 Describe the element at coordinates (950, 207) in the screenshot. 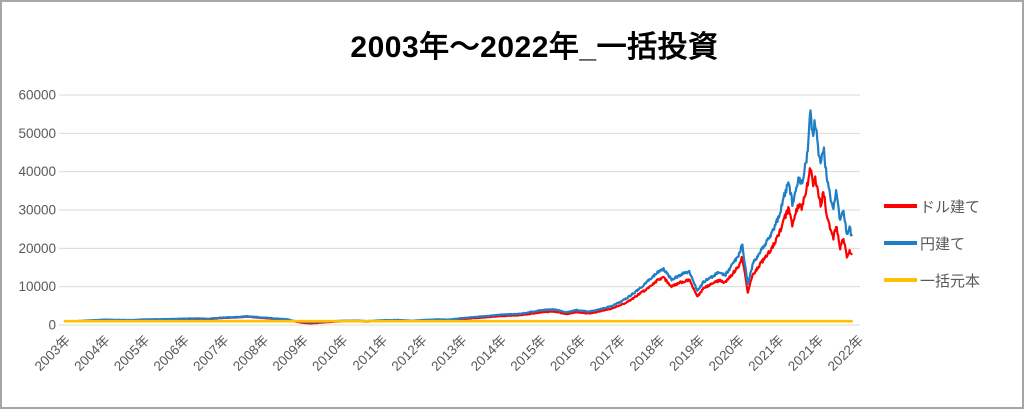

I see `legend-label-usd: ドル建て` at that location.